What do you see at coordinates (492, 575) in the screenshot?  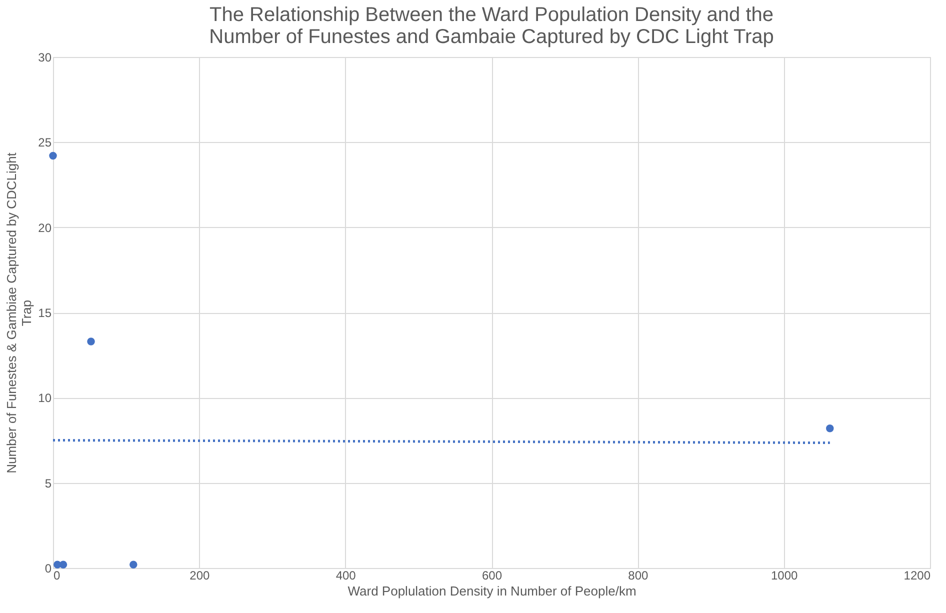 I see `x-tick-label: 600` at bounding box center [492, 575].